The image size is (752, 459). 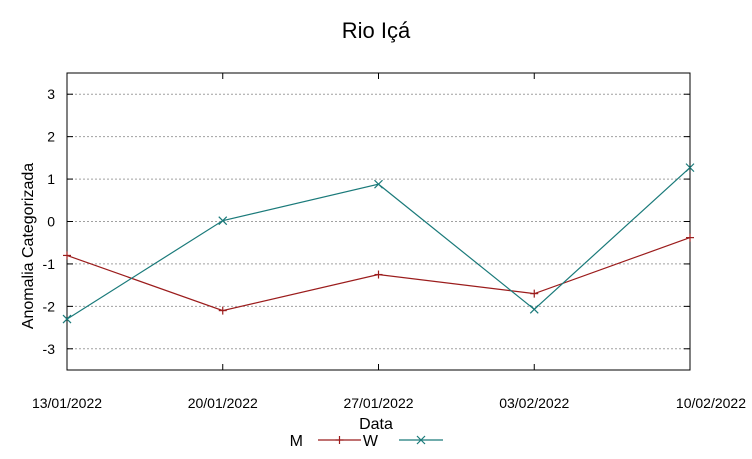 I want to click on x-tick-label: 20/01/2022, so click(x=223, y=403).